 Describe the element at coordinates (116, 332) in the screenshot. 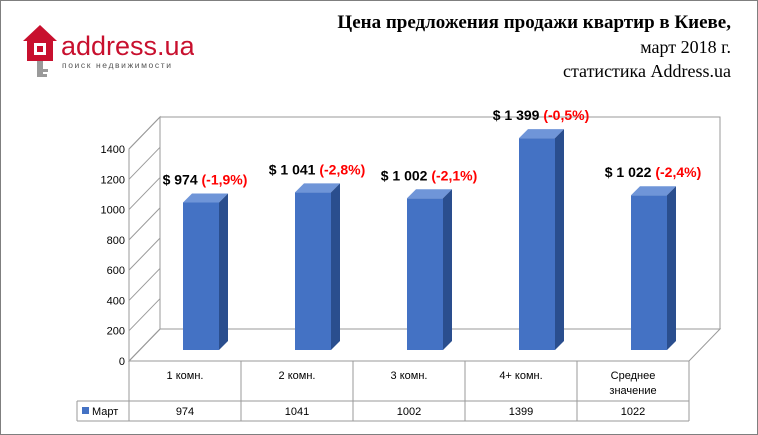

I see `y-tick-label: 200` at that location.